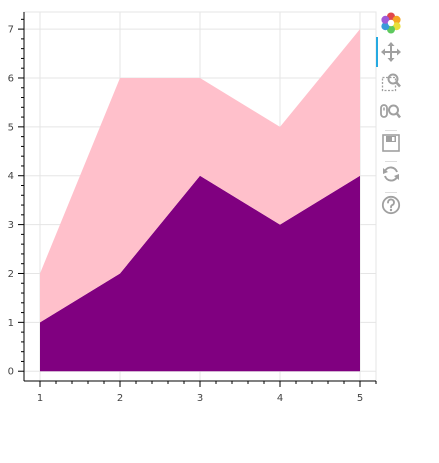 The image size is (439, 463). I want to click on y-tick-label: 1, so click(11, 323).